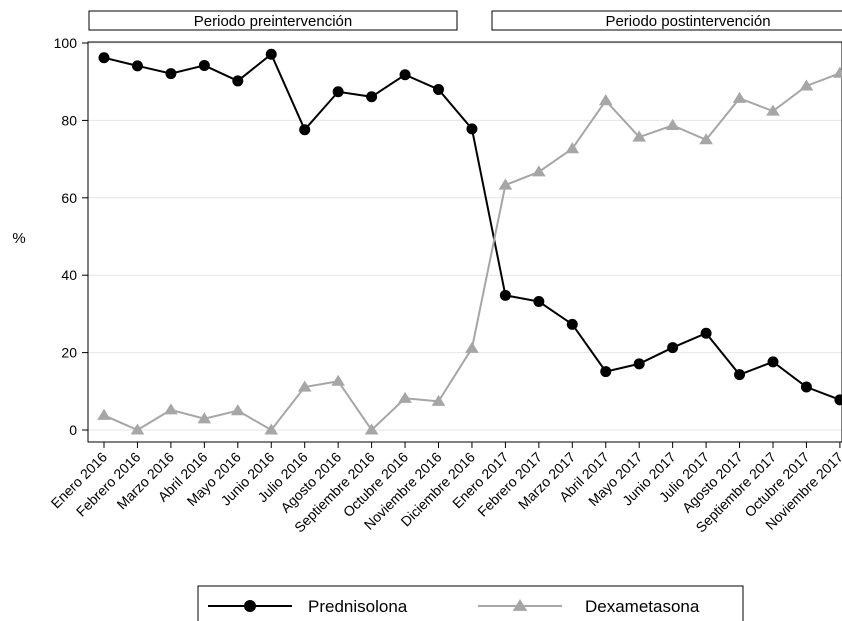  I want to click on y-tick-label: 80, so click(69, 120).